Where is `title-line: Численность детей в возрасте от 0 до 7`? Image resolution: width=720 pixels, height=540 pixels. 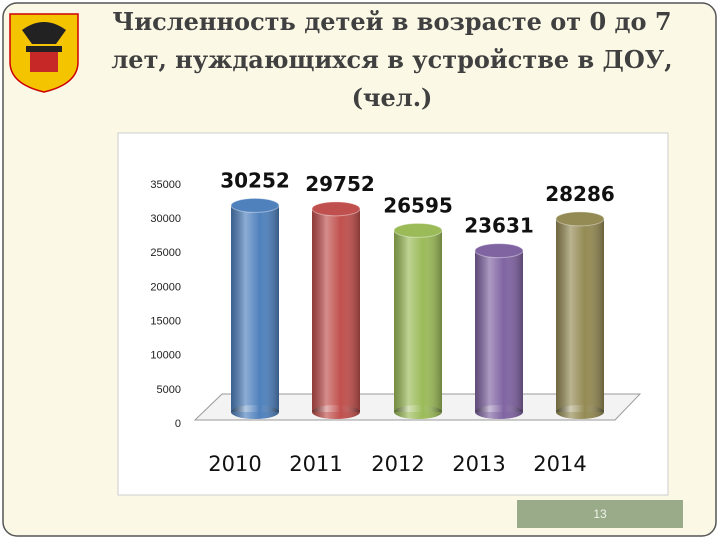 title-line: Численность детей в возрасте от 0 до 7 is located at coordinates (391, 21).